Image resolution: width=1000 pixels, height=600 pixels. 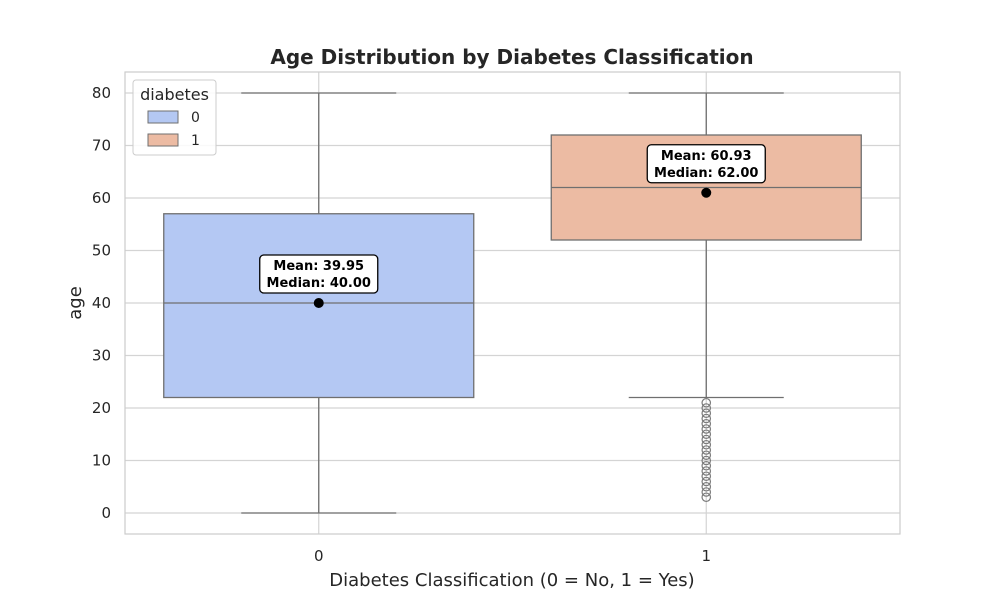 I want to click on legend: diabetes 0 1, so click(x=174, y=117).